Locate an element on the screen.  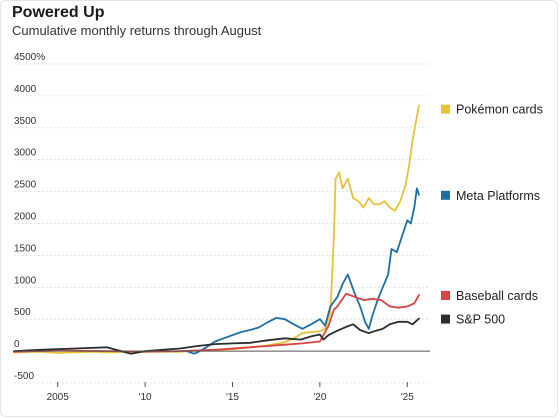
y-tick-label: 1500 is located at coordinates (25, 248).